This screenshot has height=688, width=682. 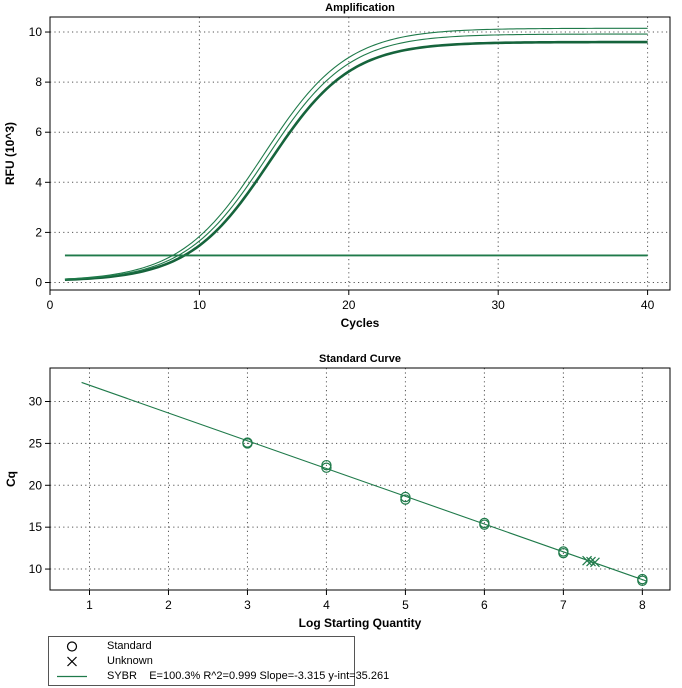 I want to click on amp-xtick-label-3: 30, so click(x=499, y=305).